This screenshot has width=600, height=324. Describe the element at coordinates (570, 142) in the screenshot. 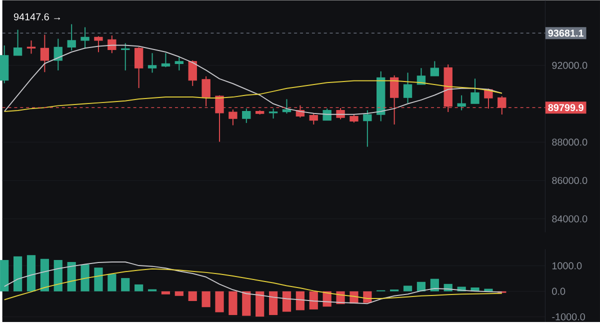

I see `y-tick-label: 88000.0` at that location.